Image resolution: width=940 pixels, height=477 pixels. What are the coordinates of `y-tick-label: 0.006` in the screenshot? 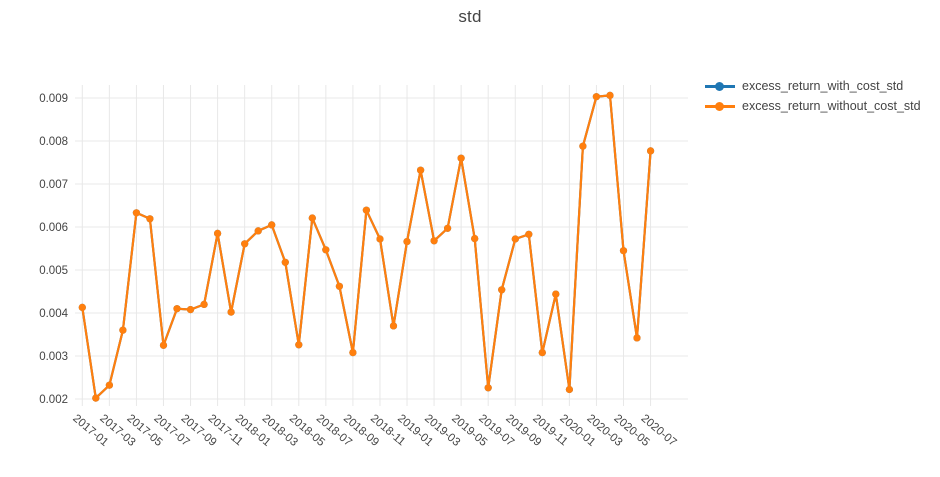 It's located at (53, 228).